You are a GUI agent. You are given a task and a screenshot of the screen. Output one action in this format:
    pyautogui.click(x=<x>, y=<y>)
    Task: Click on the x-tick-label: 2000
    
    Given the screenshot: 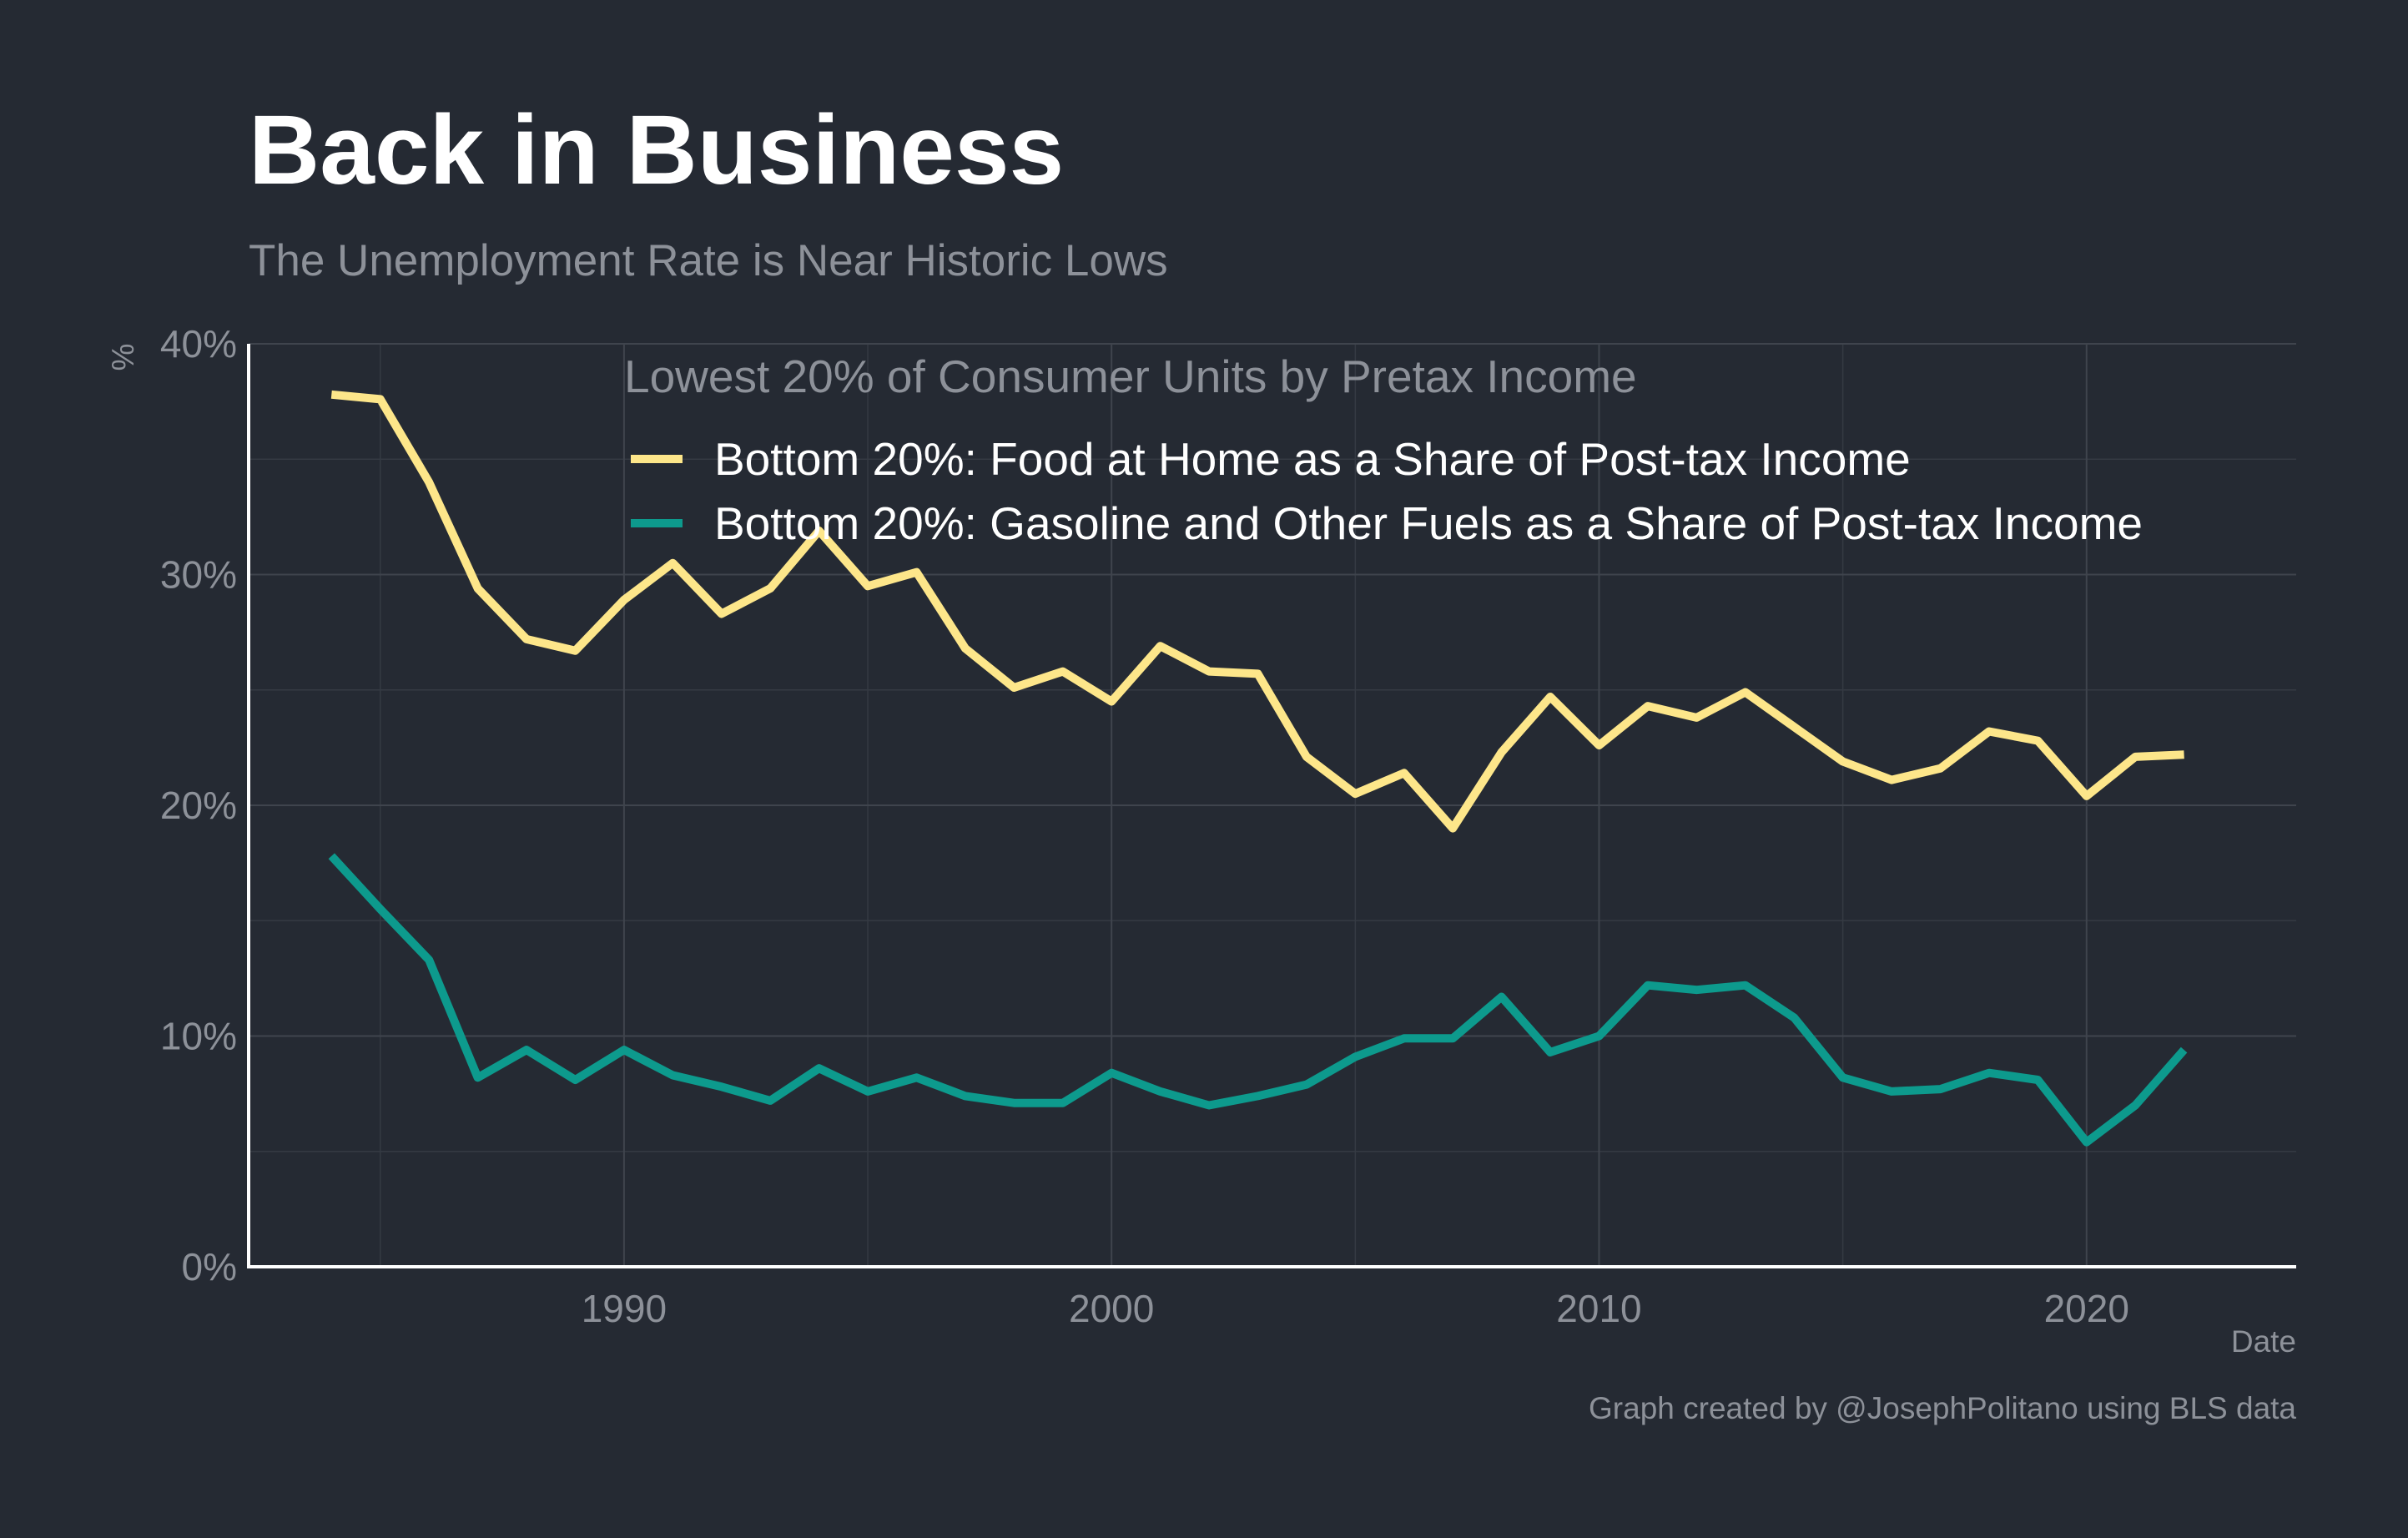 What is the action you would take?
    pyautogui.click(x=1111, y=1308)
    